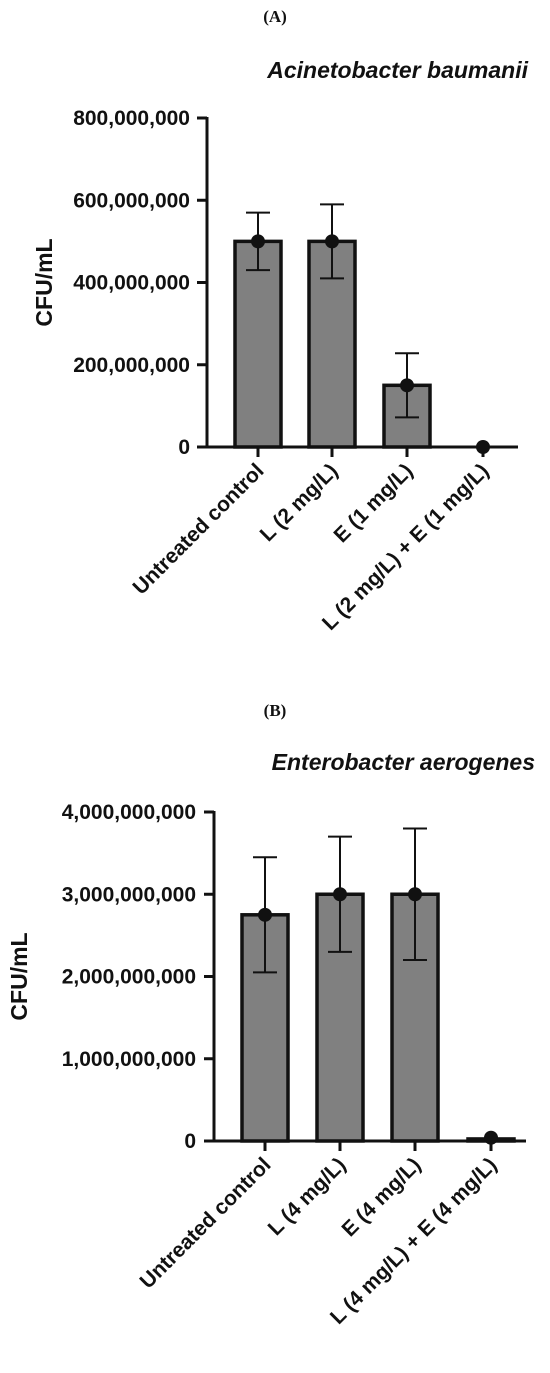 The width and height of the screenshot is (550, 1373). Describe the element at coordinates (129, 1059) in the screenshot. I see `y-tick-label: 1,000,000,000` at that location.